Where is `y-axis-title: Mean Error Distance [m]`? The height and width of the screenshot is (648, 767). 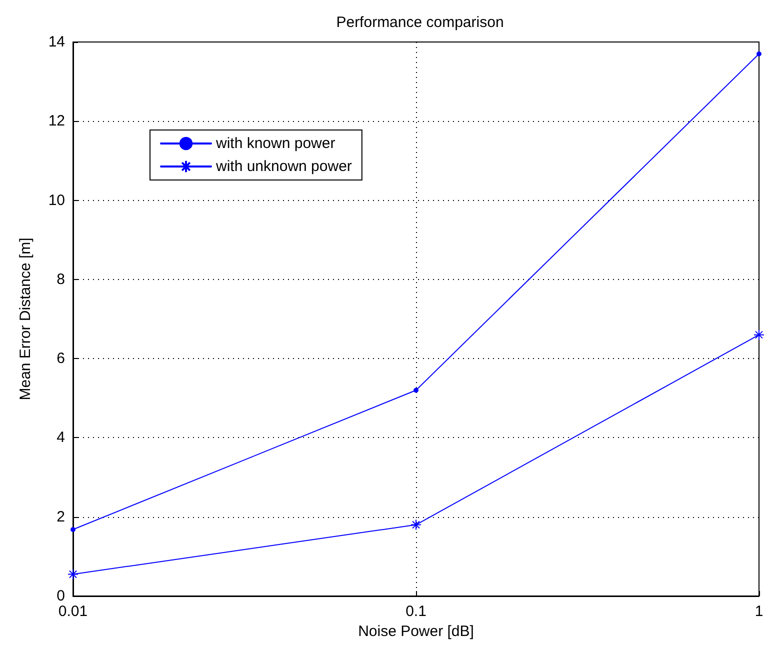
y-axis-title: Mean Error Distance [m] is located at coordinates (25, 319).